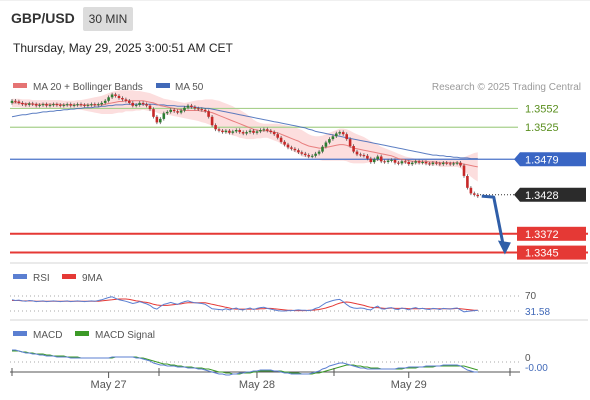 The image size is (590, 400). I want to click on support-2-tag-shape, so click(551, 252).